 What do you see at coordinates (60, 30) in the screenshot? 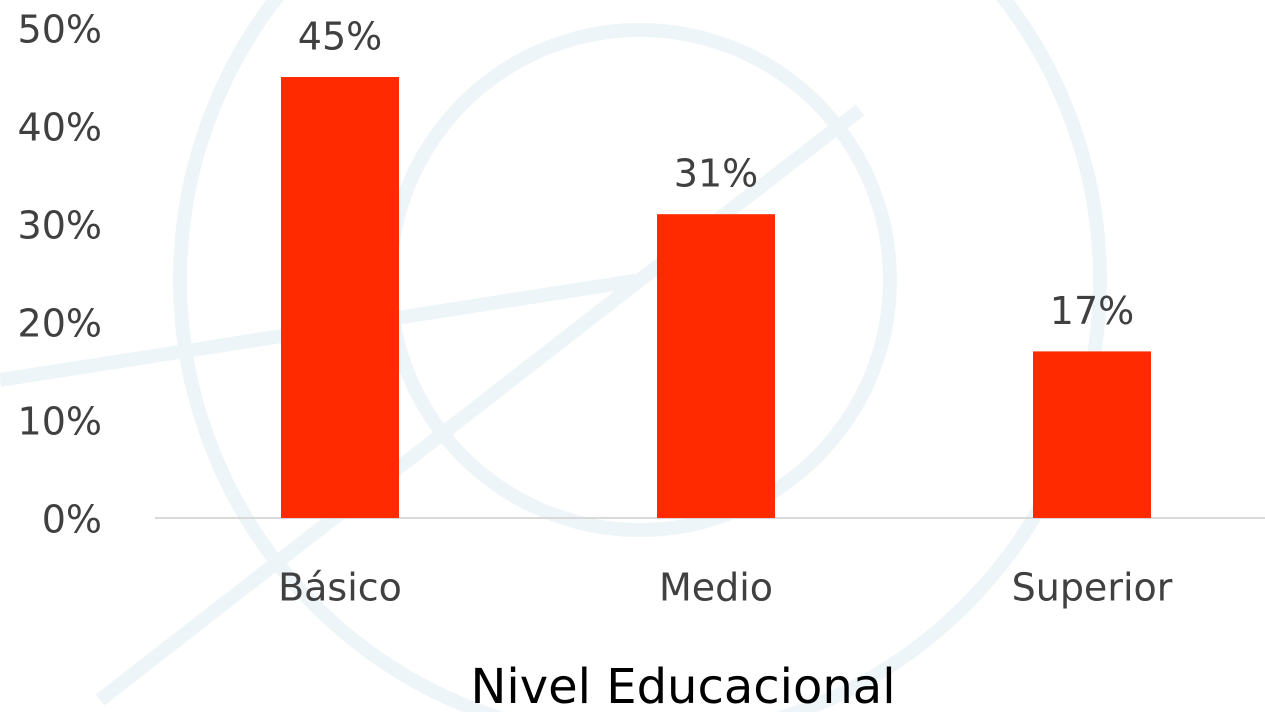
I see `y-tick-label: 50%` at bounding box center [60, 30].